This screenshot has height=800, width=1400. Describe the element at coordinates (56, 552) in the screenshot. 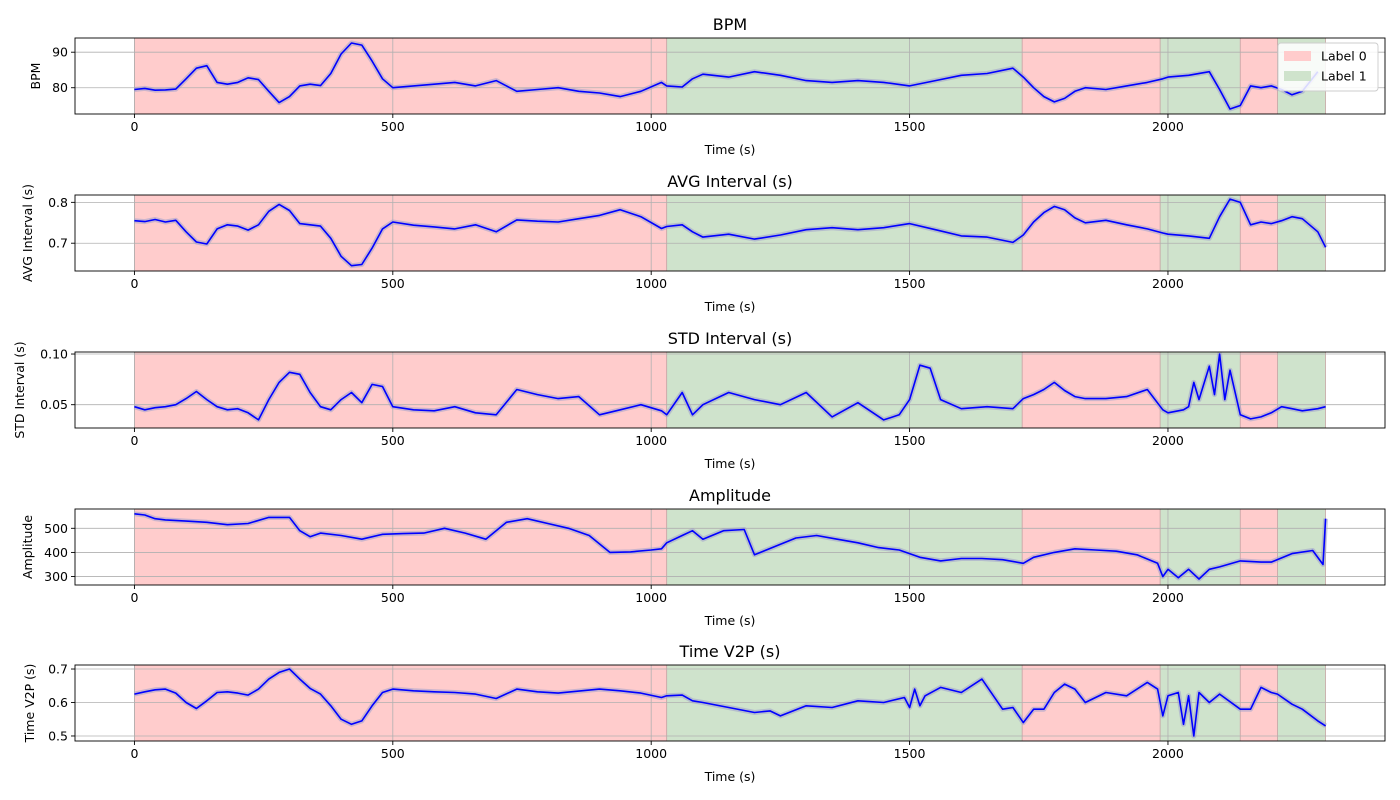

I see `y-tick-label: 400` at that location.